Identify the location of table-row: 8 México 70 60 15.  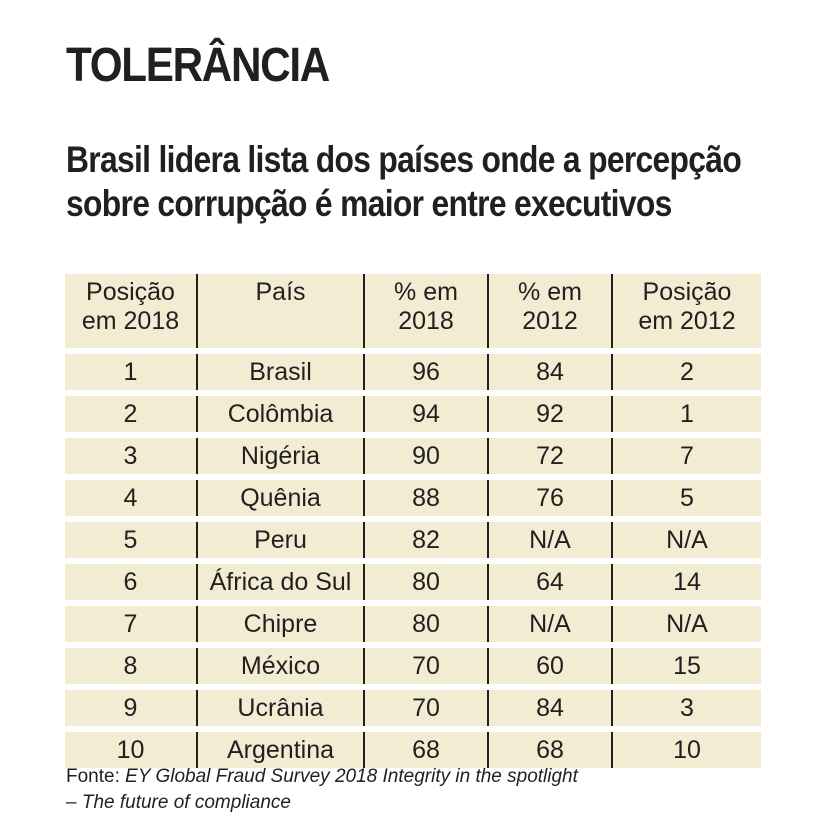
(413, 666).